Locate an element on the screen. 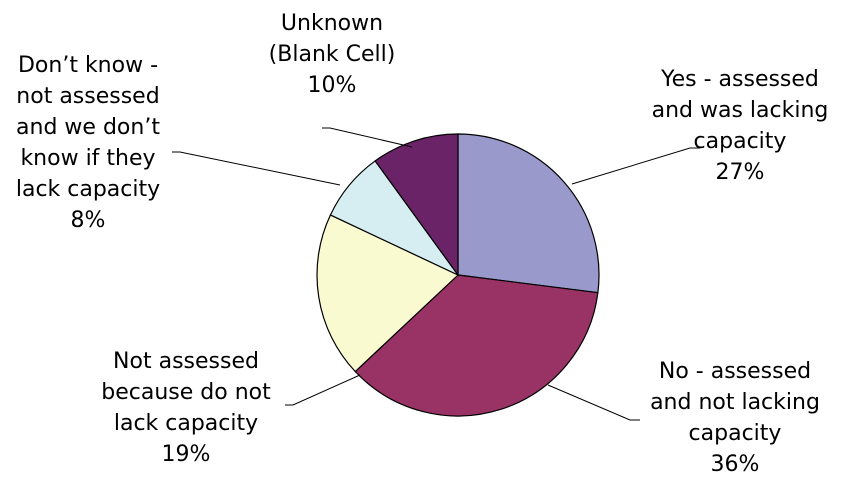 The width and height of the screenshot is (852, 484). slice-label-line: and not lacking is located at coordinates (735, 402).